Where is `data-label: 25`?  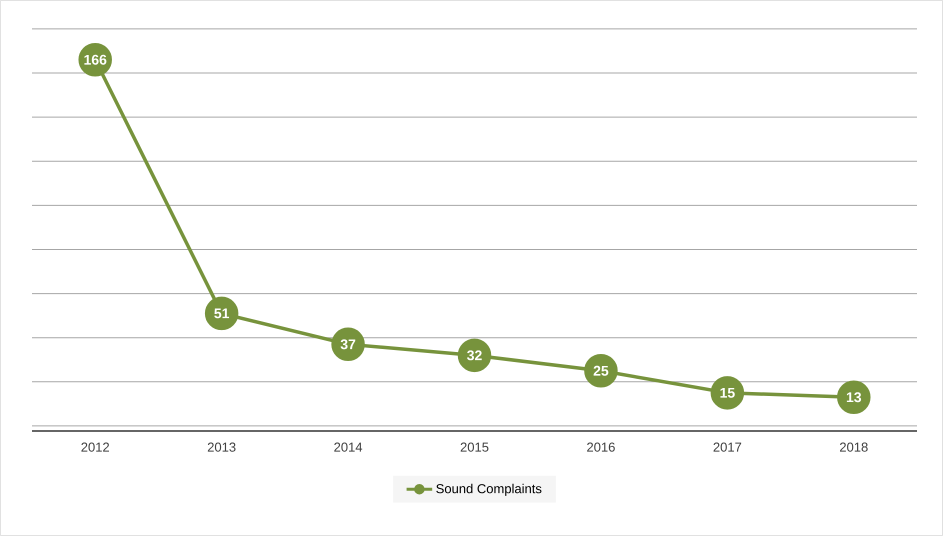
data-label: 25 is located at coordinates (601, 371).